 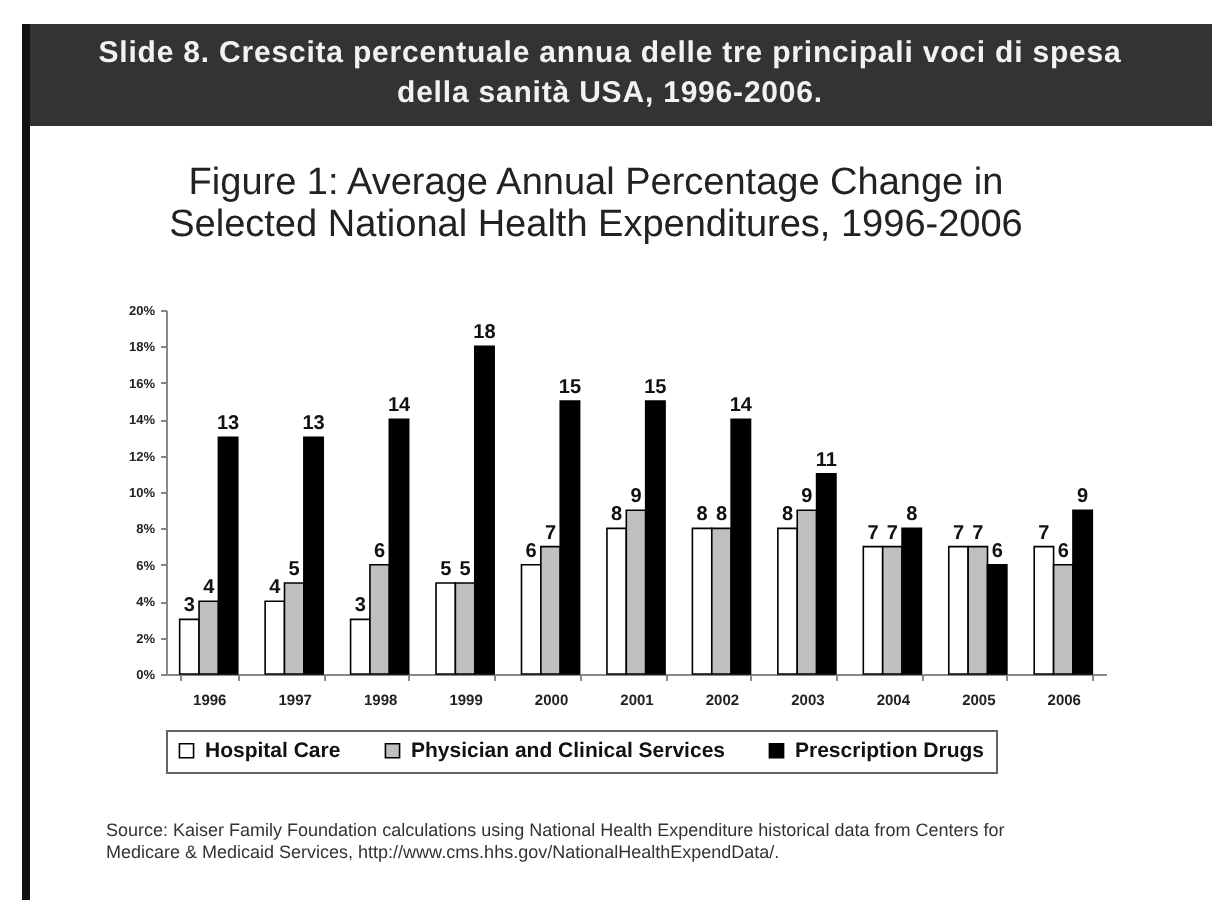 I want to click on legend-label: Physician and Clinical Services, so click(x=568, y=750).